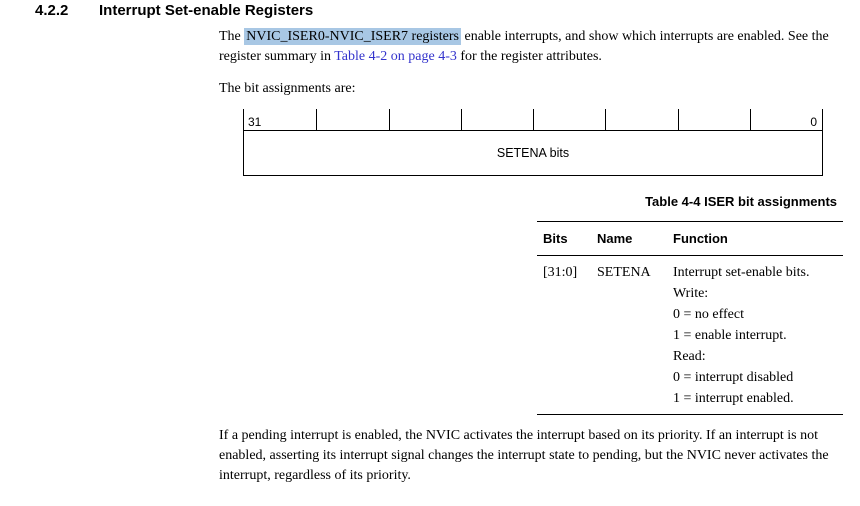  I want to click on cell-name: SETENA, so click(624, 272).